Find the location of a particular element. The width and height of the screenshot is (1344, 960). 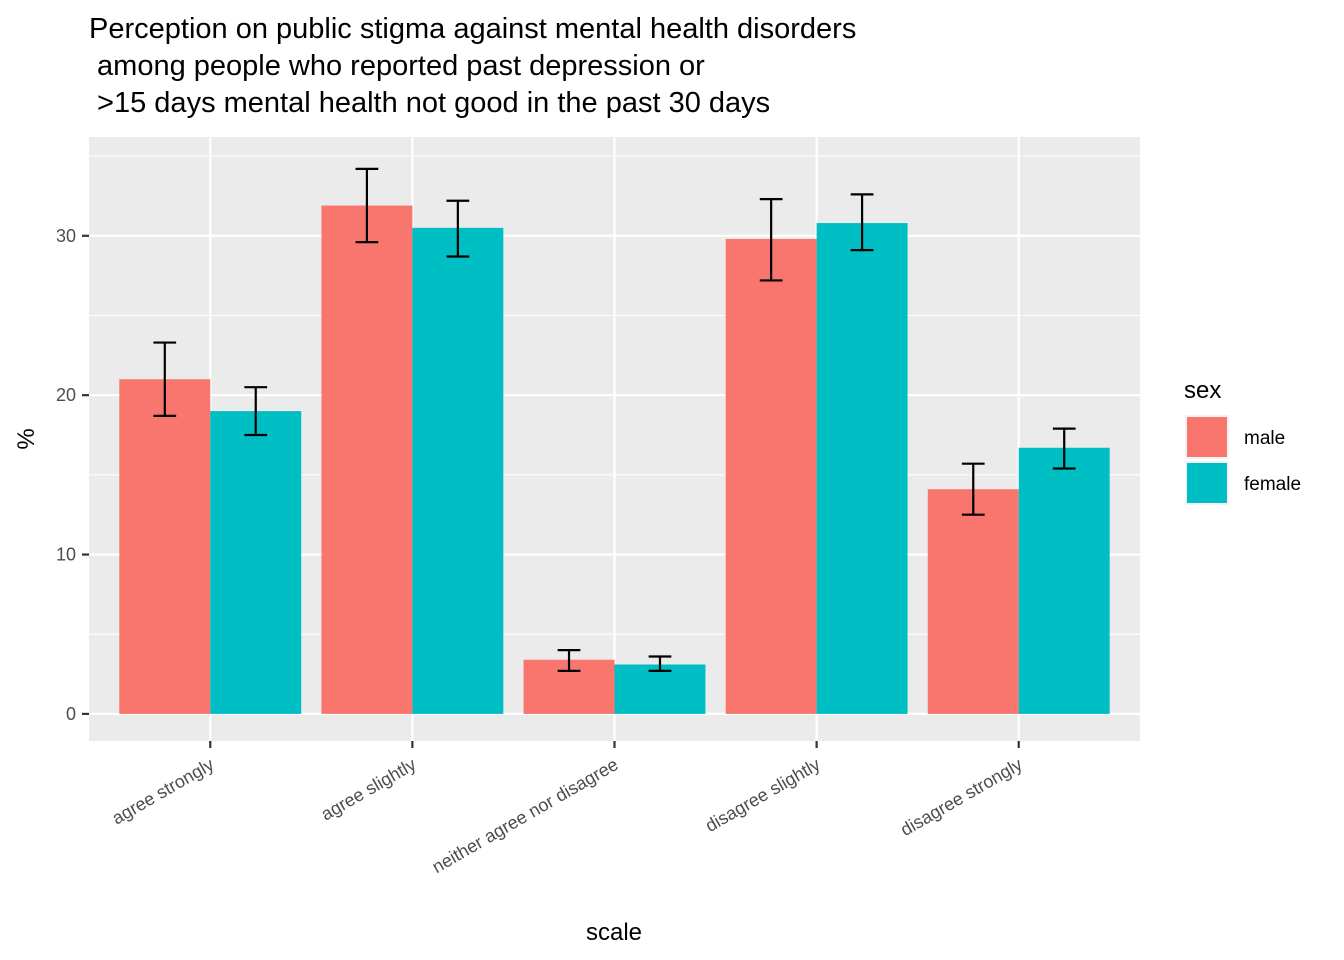

x-tick-label: agree slightly is located at coordinates (369, 789).